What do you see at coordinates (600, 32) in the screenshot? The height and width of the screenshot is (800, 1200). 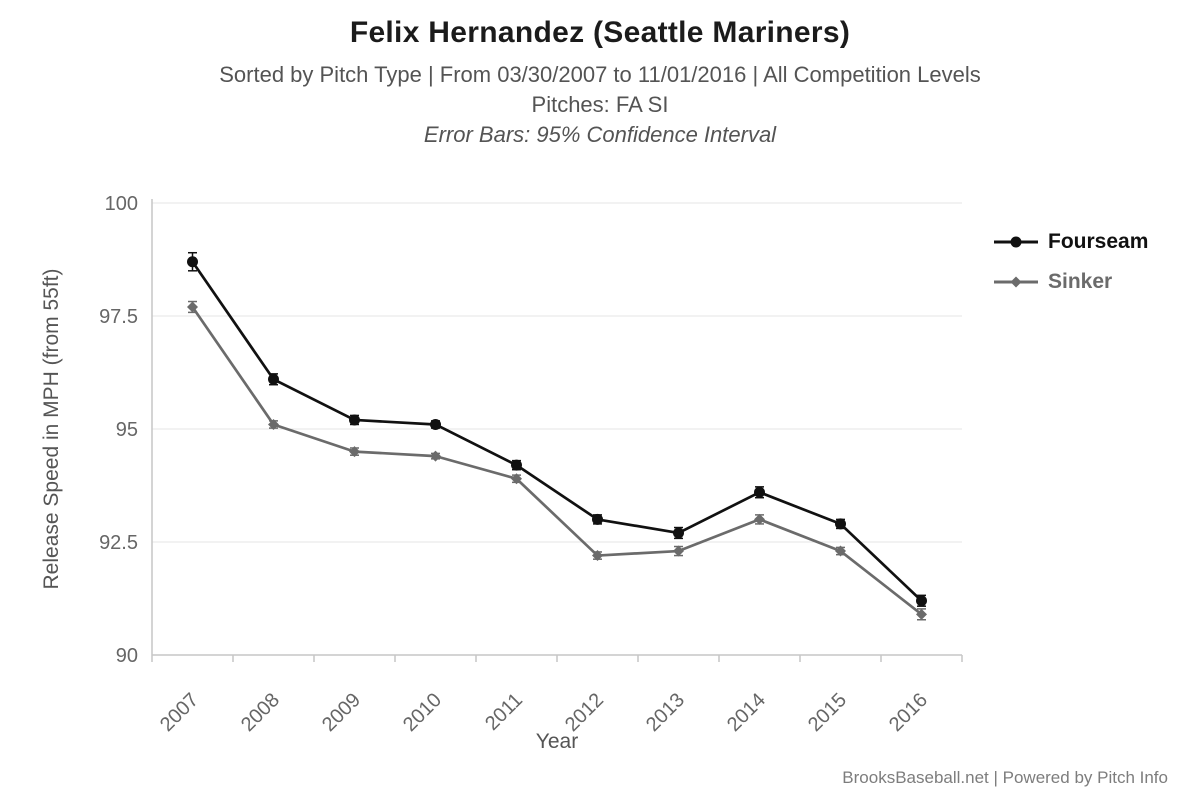 I see `chart-title: Felix Hernandez (Seattle Mariners)` at bounding box center [600, 32].